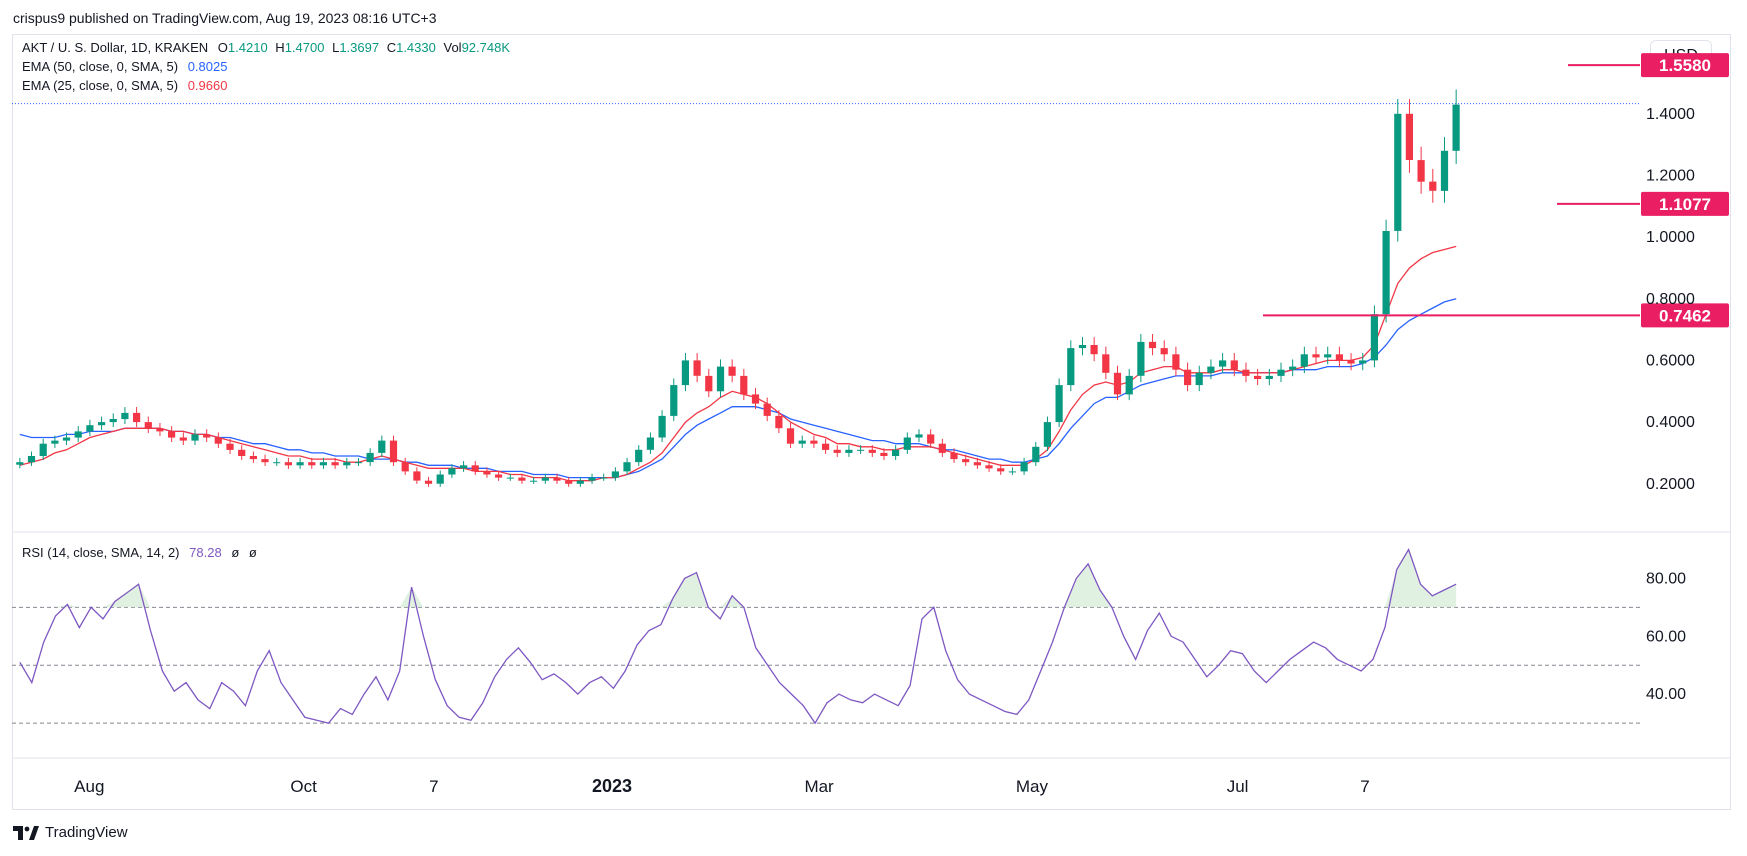  Describe the element at coordinates (100, 85) in the screenshot. I see `ema25-label: EMA (25, close, 0, SMA, 5)` at that location.